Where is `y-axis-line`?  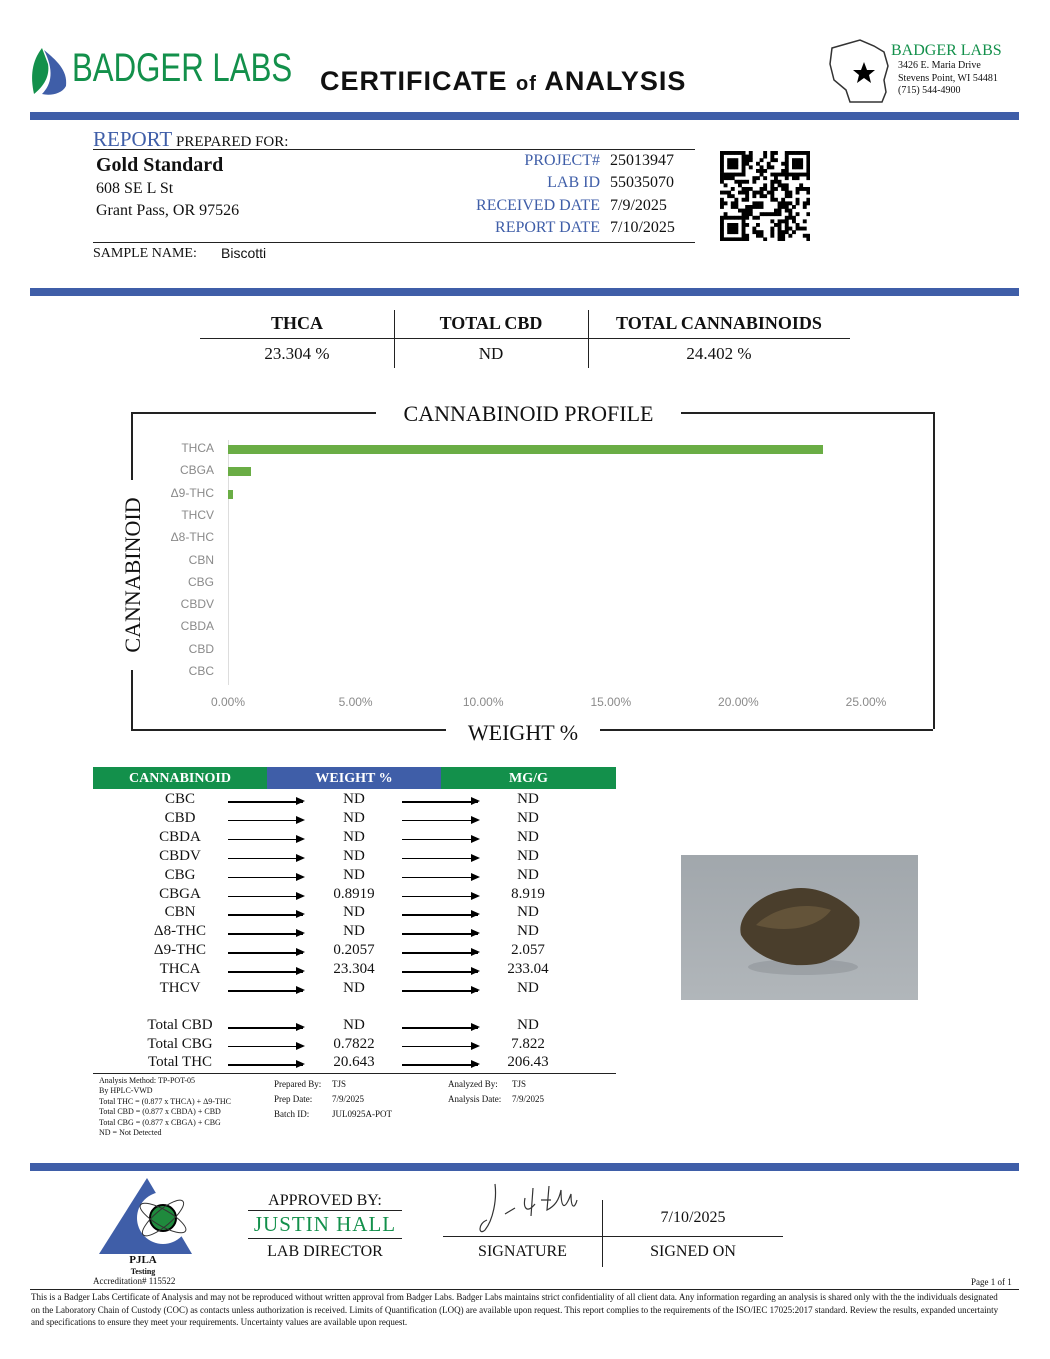 y-axis-line is located at coordinates (228, 562).